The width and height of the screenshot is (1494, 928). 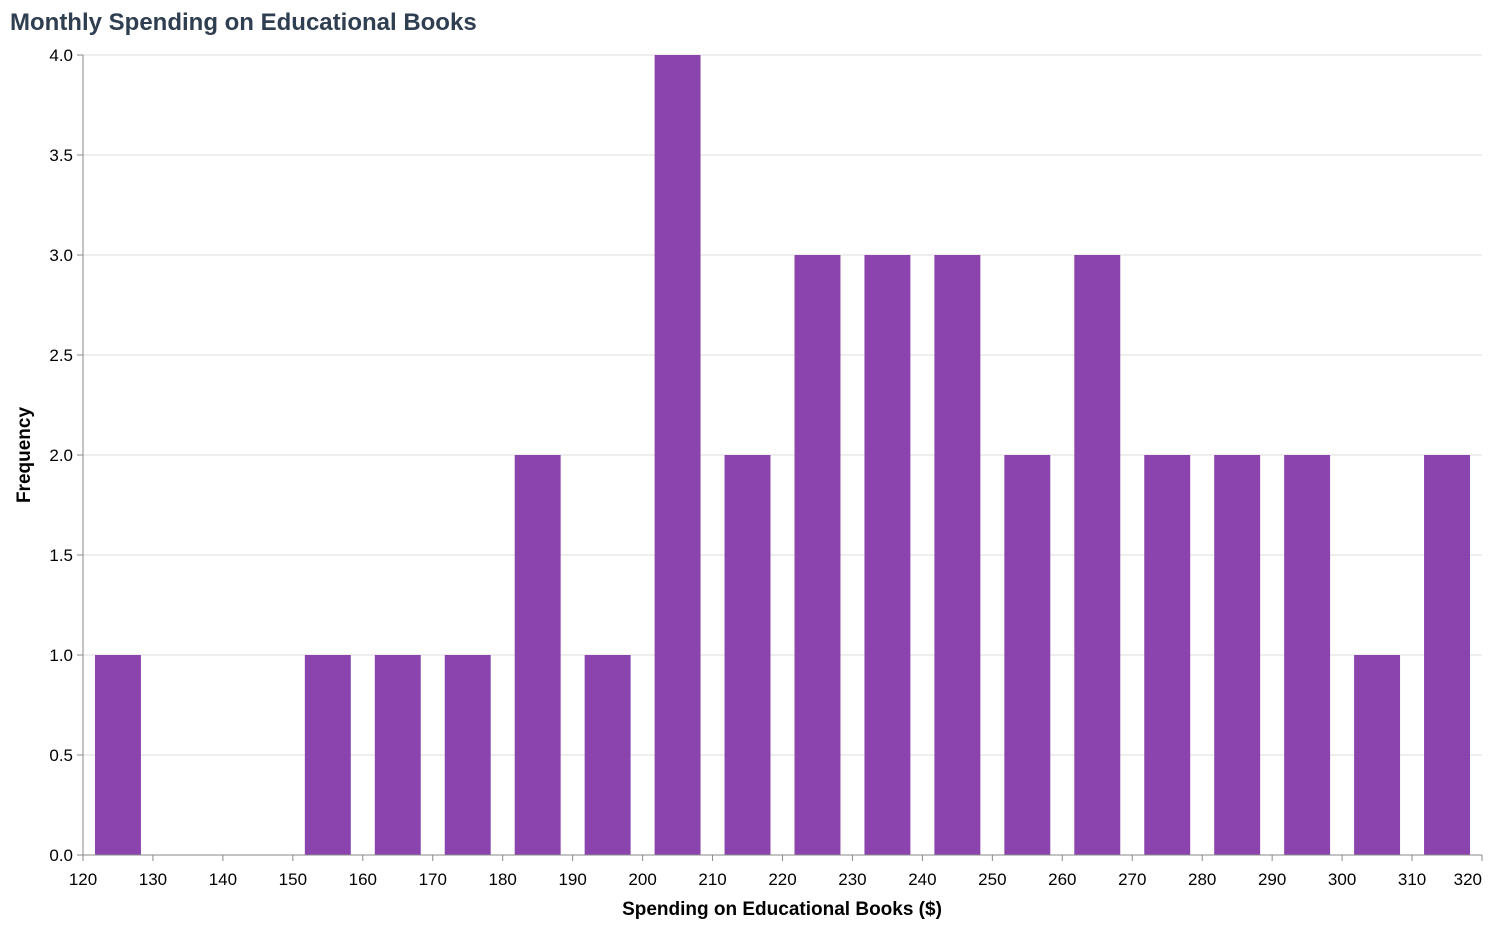 I want to click on x-tick-label: 270, so click(x=1132, y=879).